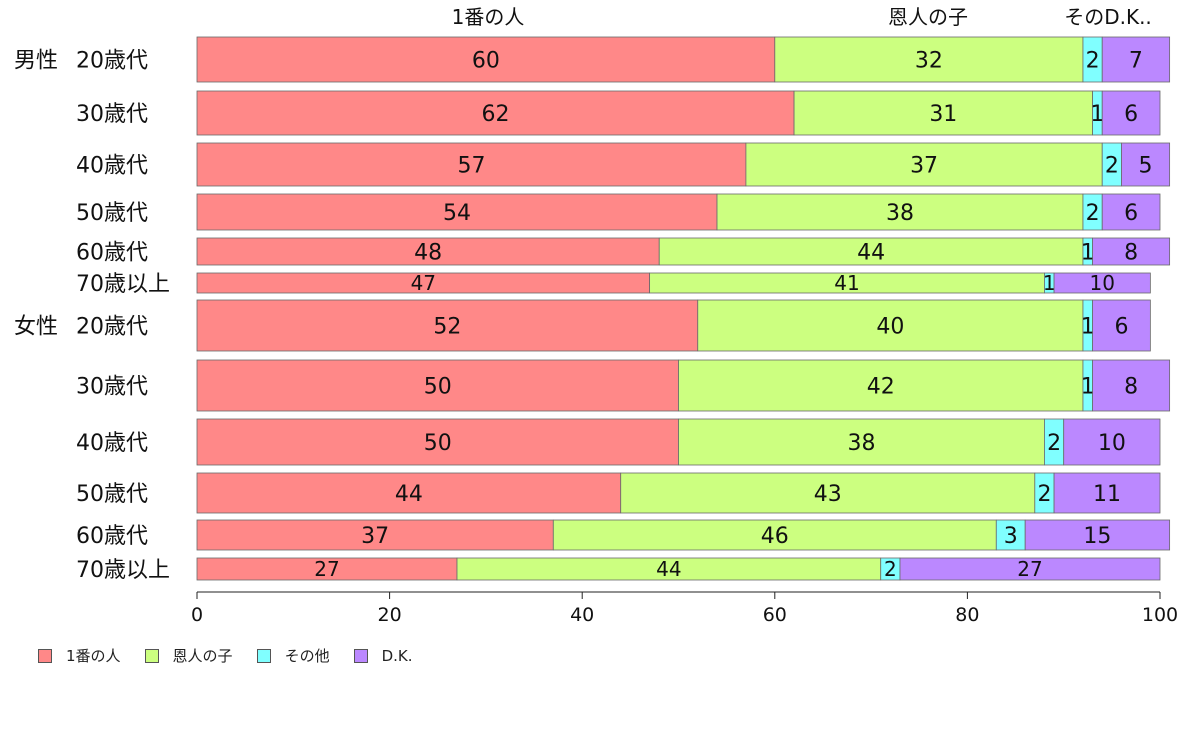  Describe the element at coordinates (1131, 386) in the screenshot. I see `bar-value-label: 8` at that location.